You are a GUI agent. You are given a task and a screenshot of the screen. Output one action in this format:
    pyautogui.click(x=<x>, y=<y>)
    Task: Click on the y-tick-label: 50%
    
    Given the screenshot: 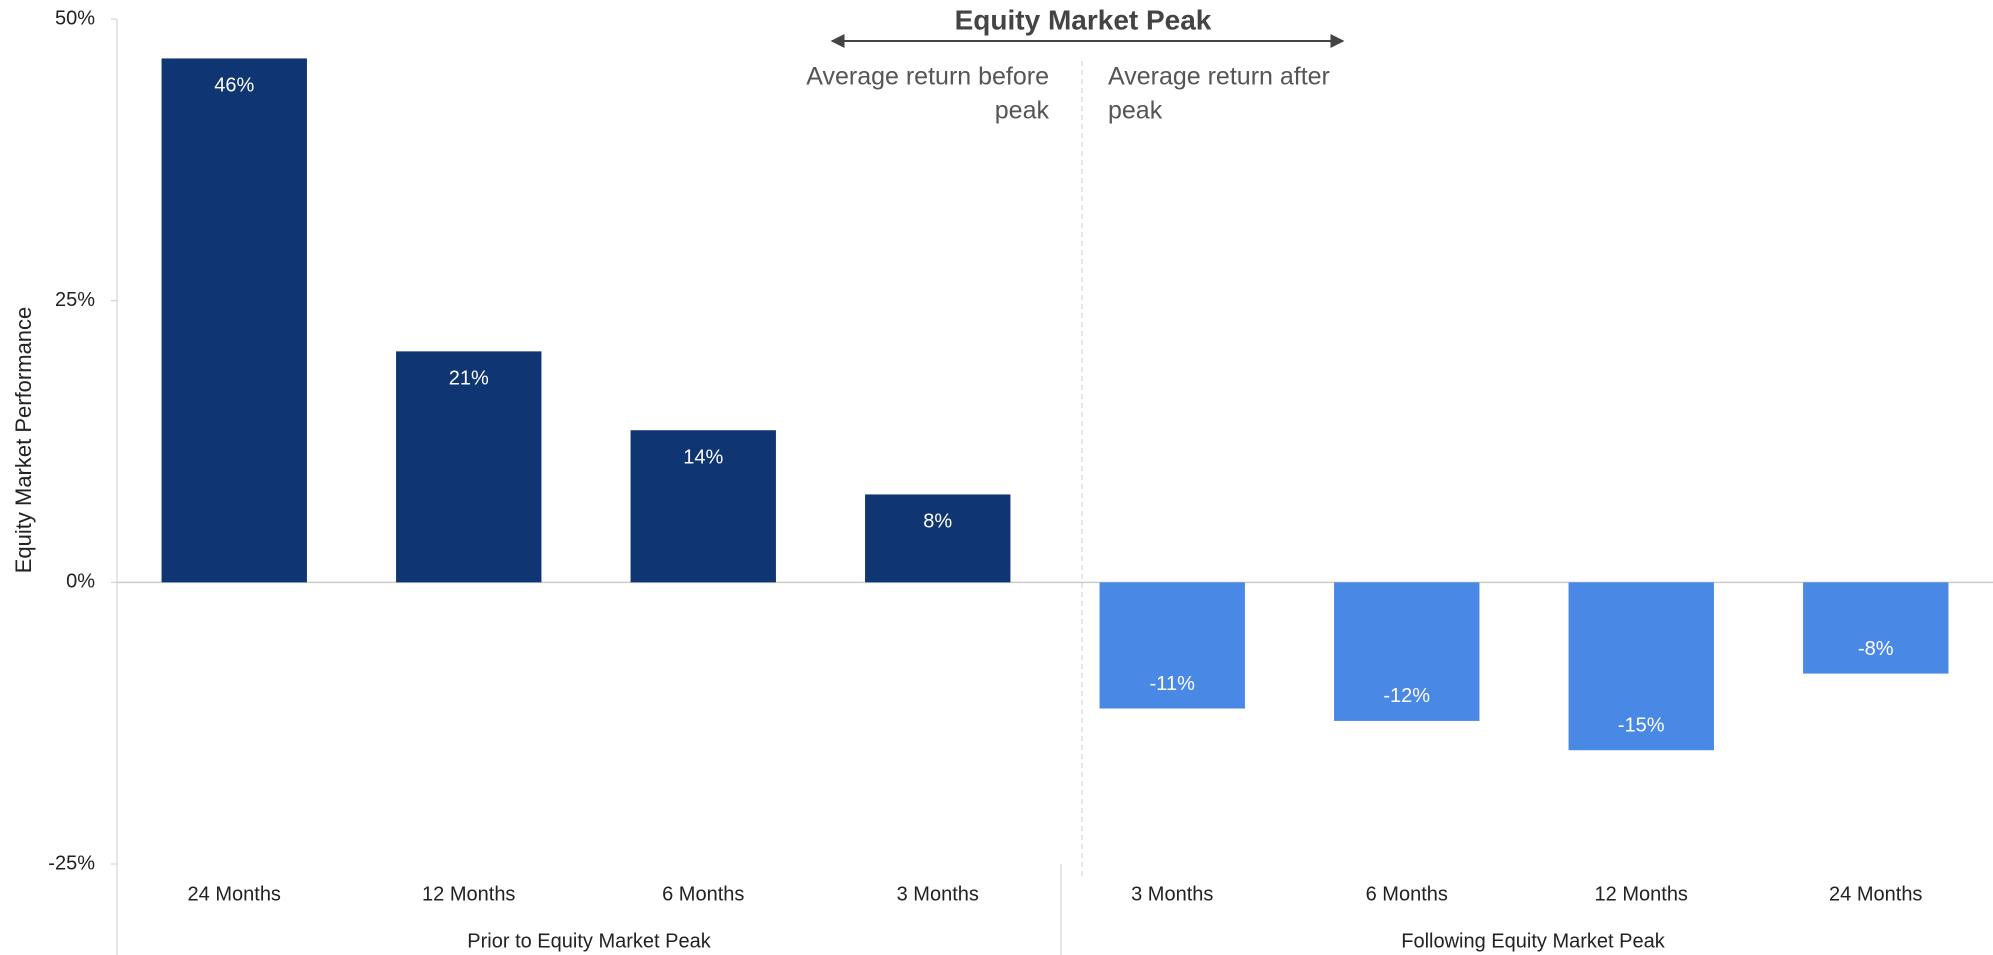 What is the action you would take?
    pyautogui.click(x=75, y=18)
    